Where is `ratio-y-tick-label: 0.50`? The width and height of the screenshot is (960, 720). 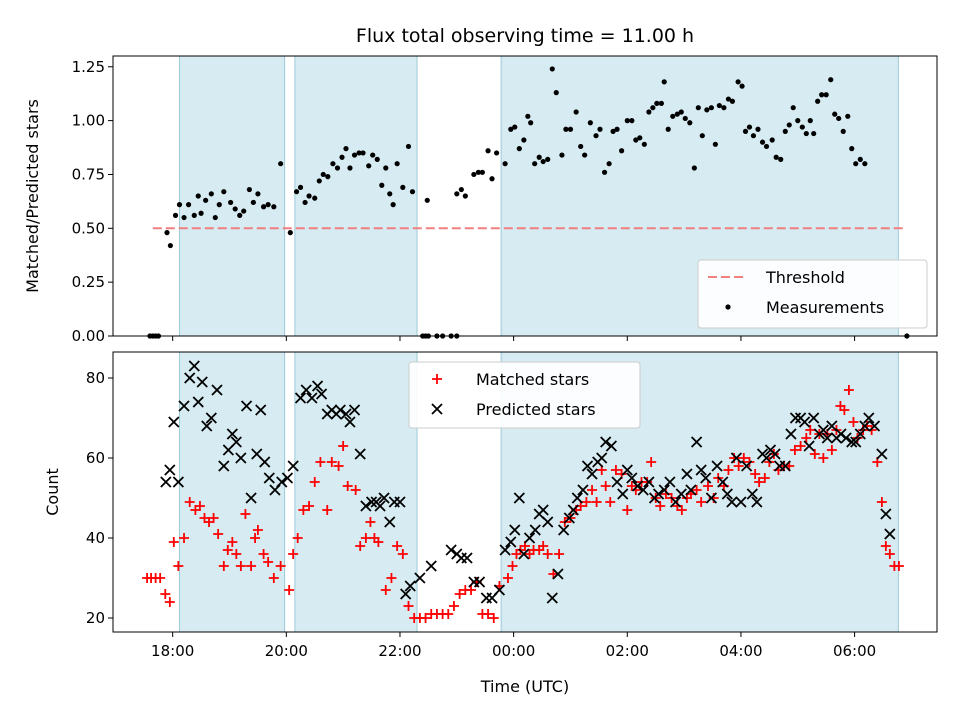 ratio-y-tick-label: 0.50 is located at coordinates (88, 228).